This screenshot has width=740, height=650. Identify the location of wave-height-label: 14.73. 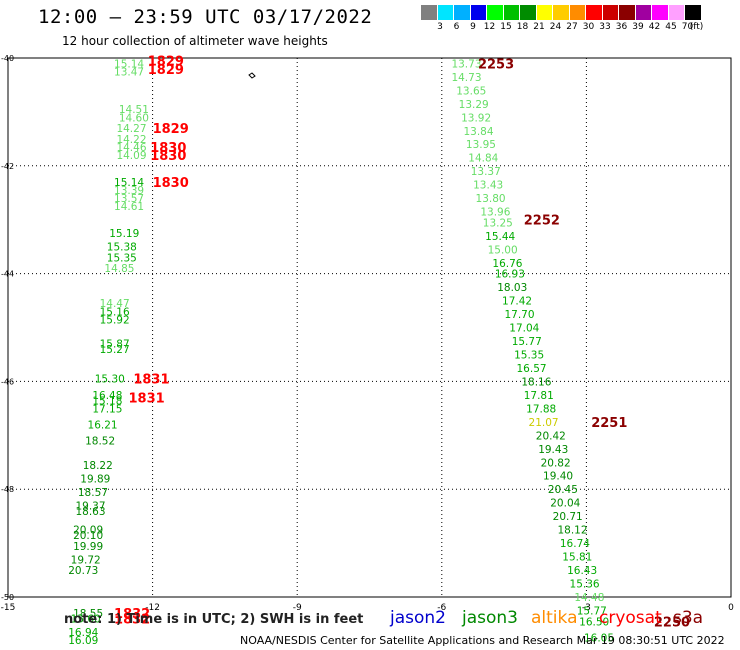
(466, 78).